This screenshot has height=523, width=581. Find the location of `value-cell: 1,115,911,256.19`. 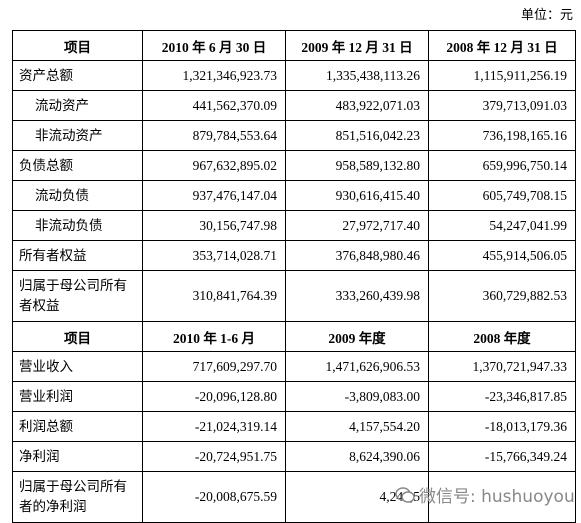

value-cell: 1,115,911,256.19 is located at coordinates (502, 75).